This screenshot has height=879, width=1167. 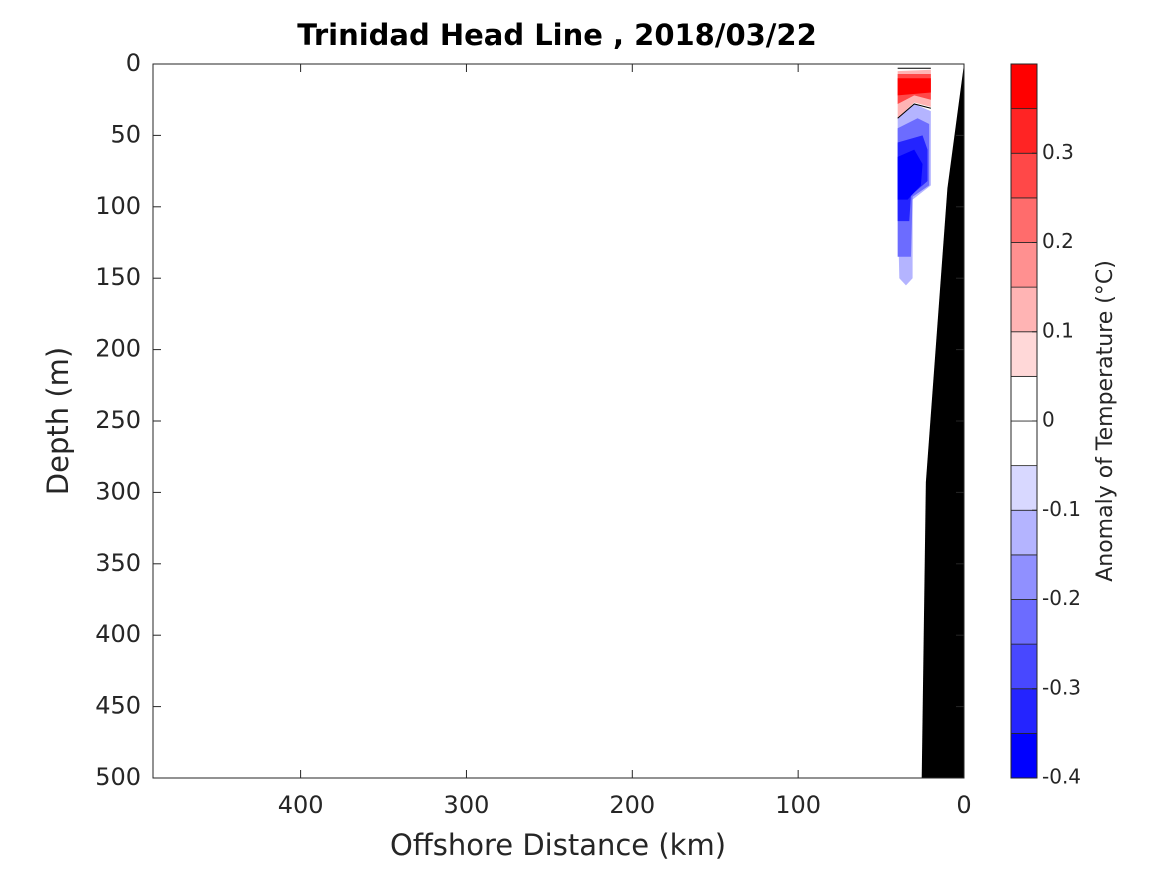 What do you see at coordinates (133, 63) in the screenshot?
I see `y-tick-label: 0` at bounding box center [133, 63].